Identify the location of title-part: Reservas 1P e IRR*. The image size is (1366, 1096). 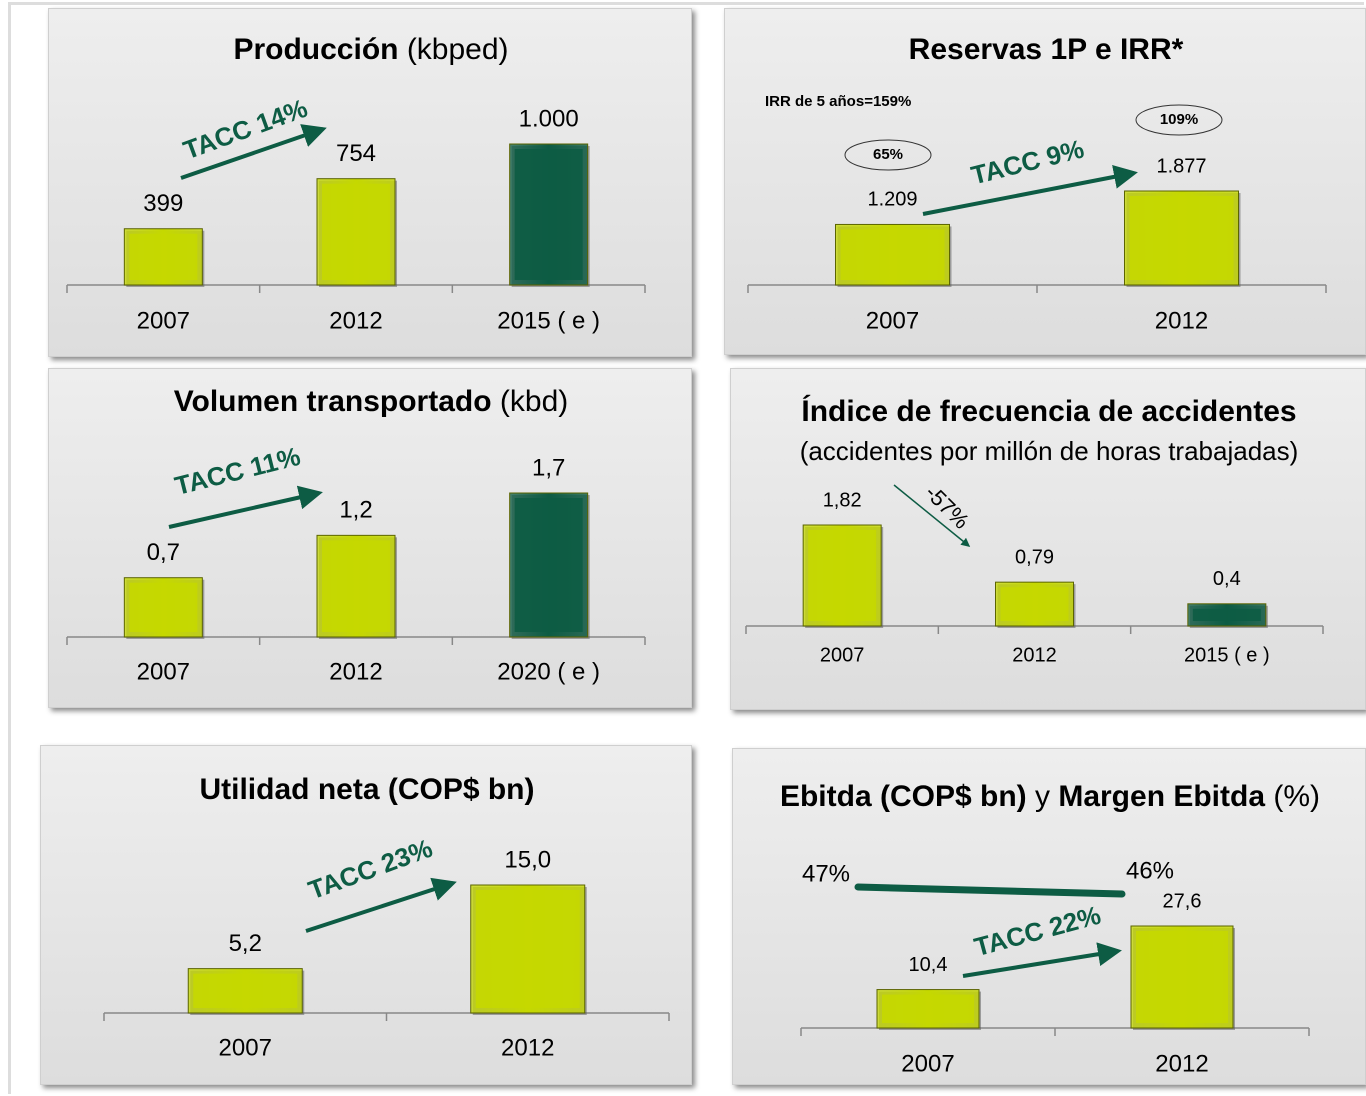
(1046, 49).